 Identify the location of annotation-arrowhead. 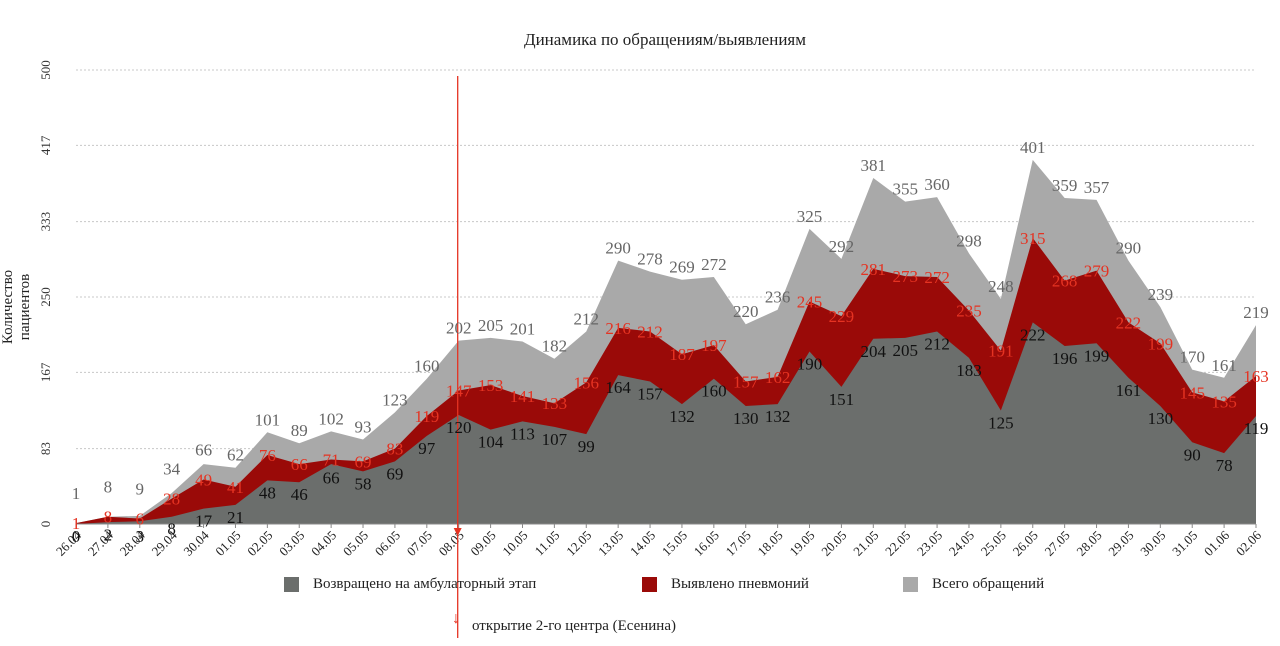
(457, 532).